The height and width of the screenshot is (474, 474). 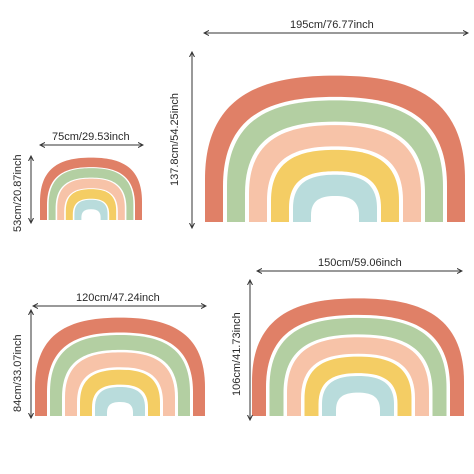 What do you see at coordinates (91, 137) in the screenshot?
I see `small-width-label: 75cm/29.53inch` at bounding box center [91, 137].